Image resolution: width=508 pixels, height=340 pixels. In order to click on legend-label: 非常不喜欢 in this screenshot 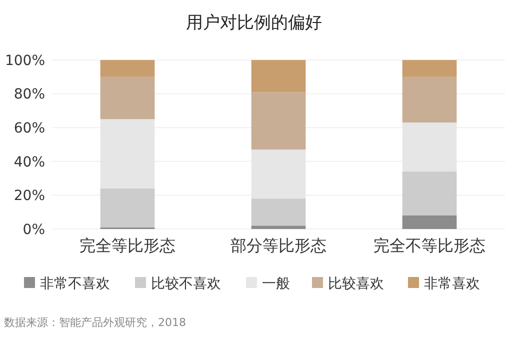, I will do `click(75, 284)`.